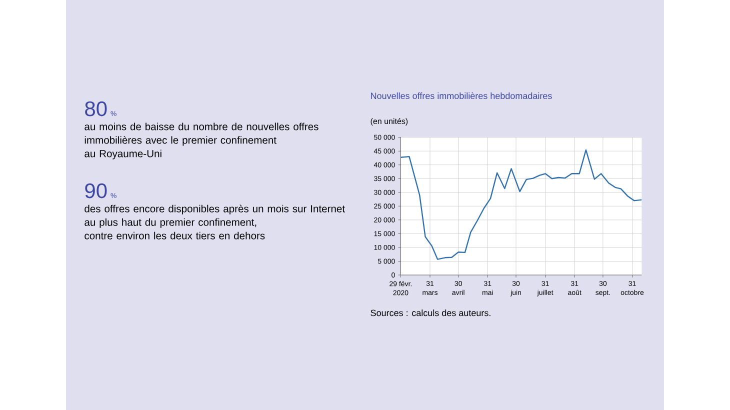  What do you see at coordinates (96, 190) in the screenshot?
I see `text: 90` at bounding box center [96, 190].